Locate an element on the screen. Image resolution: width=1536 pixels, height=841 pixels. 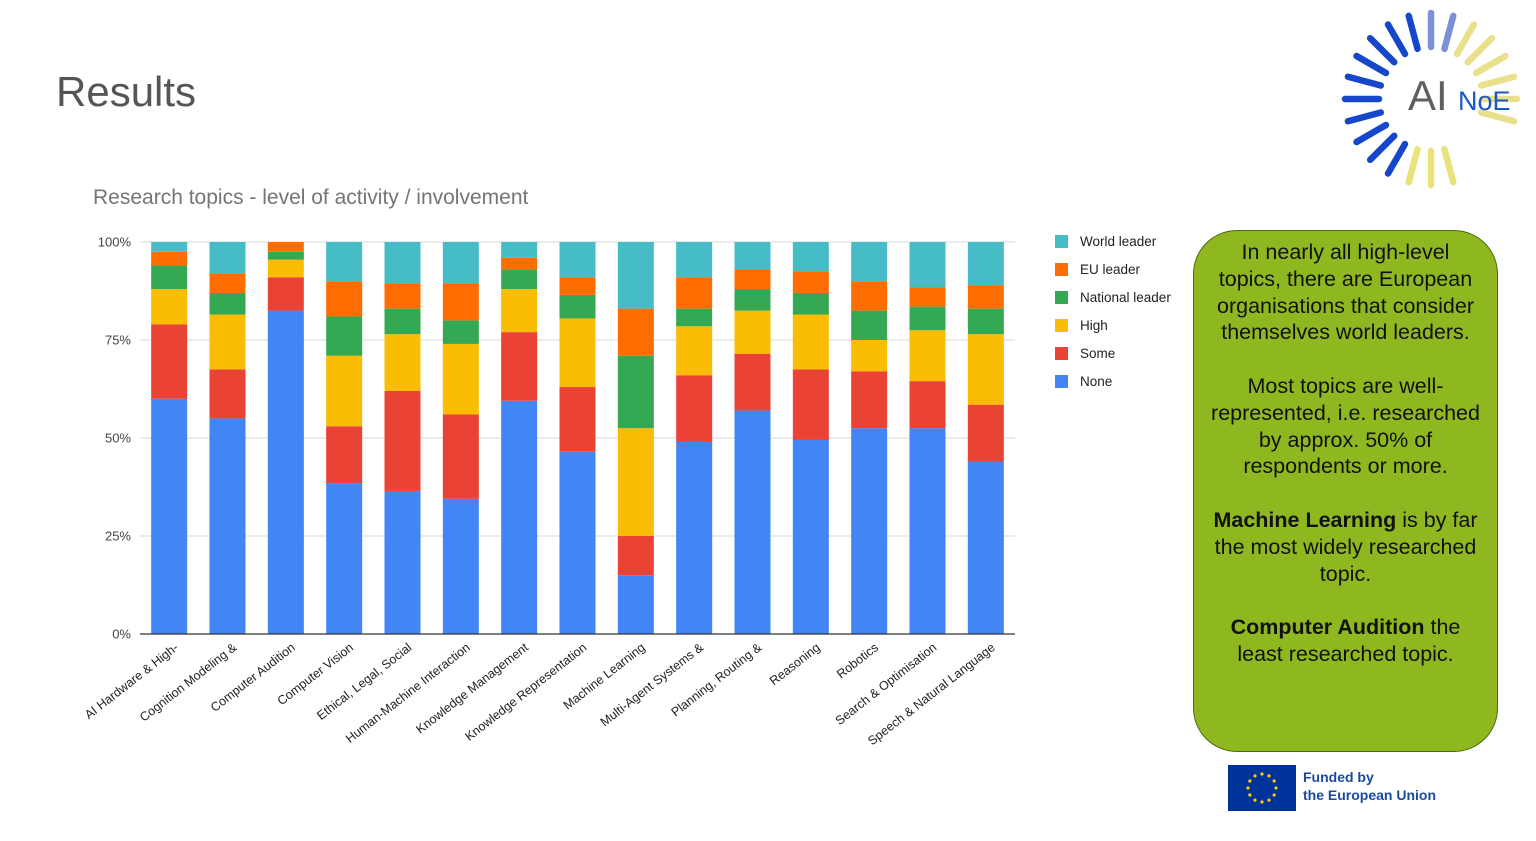
bar-segment-some-knowledge-management is located at coordinates (519, 366).